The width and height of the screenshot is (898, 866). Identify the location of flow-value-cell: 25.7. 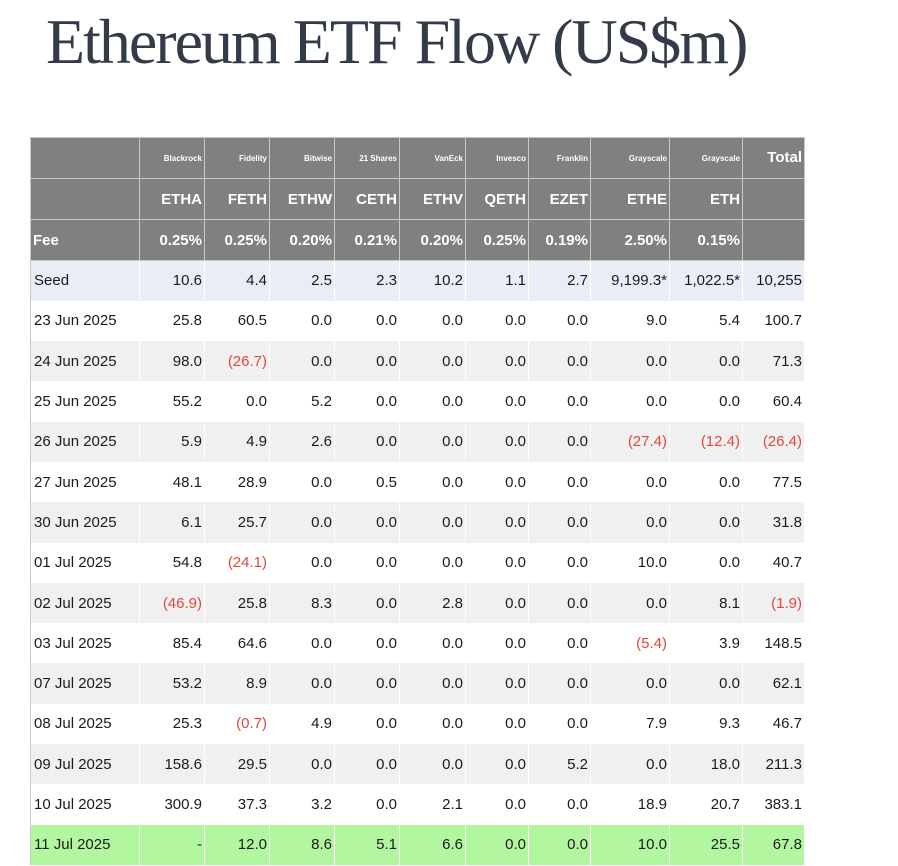
(237, 522).